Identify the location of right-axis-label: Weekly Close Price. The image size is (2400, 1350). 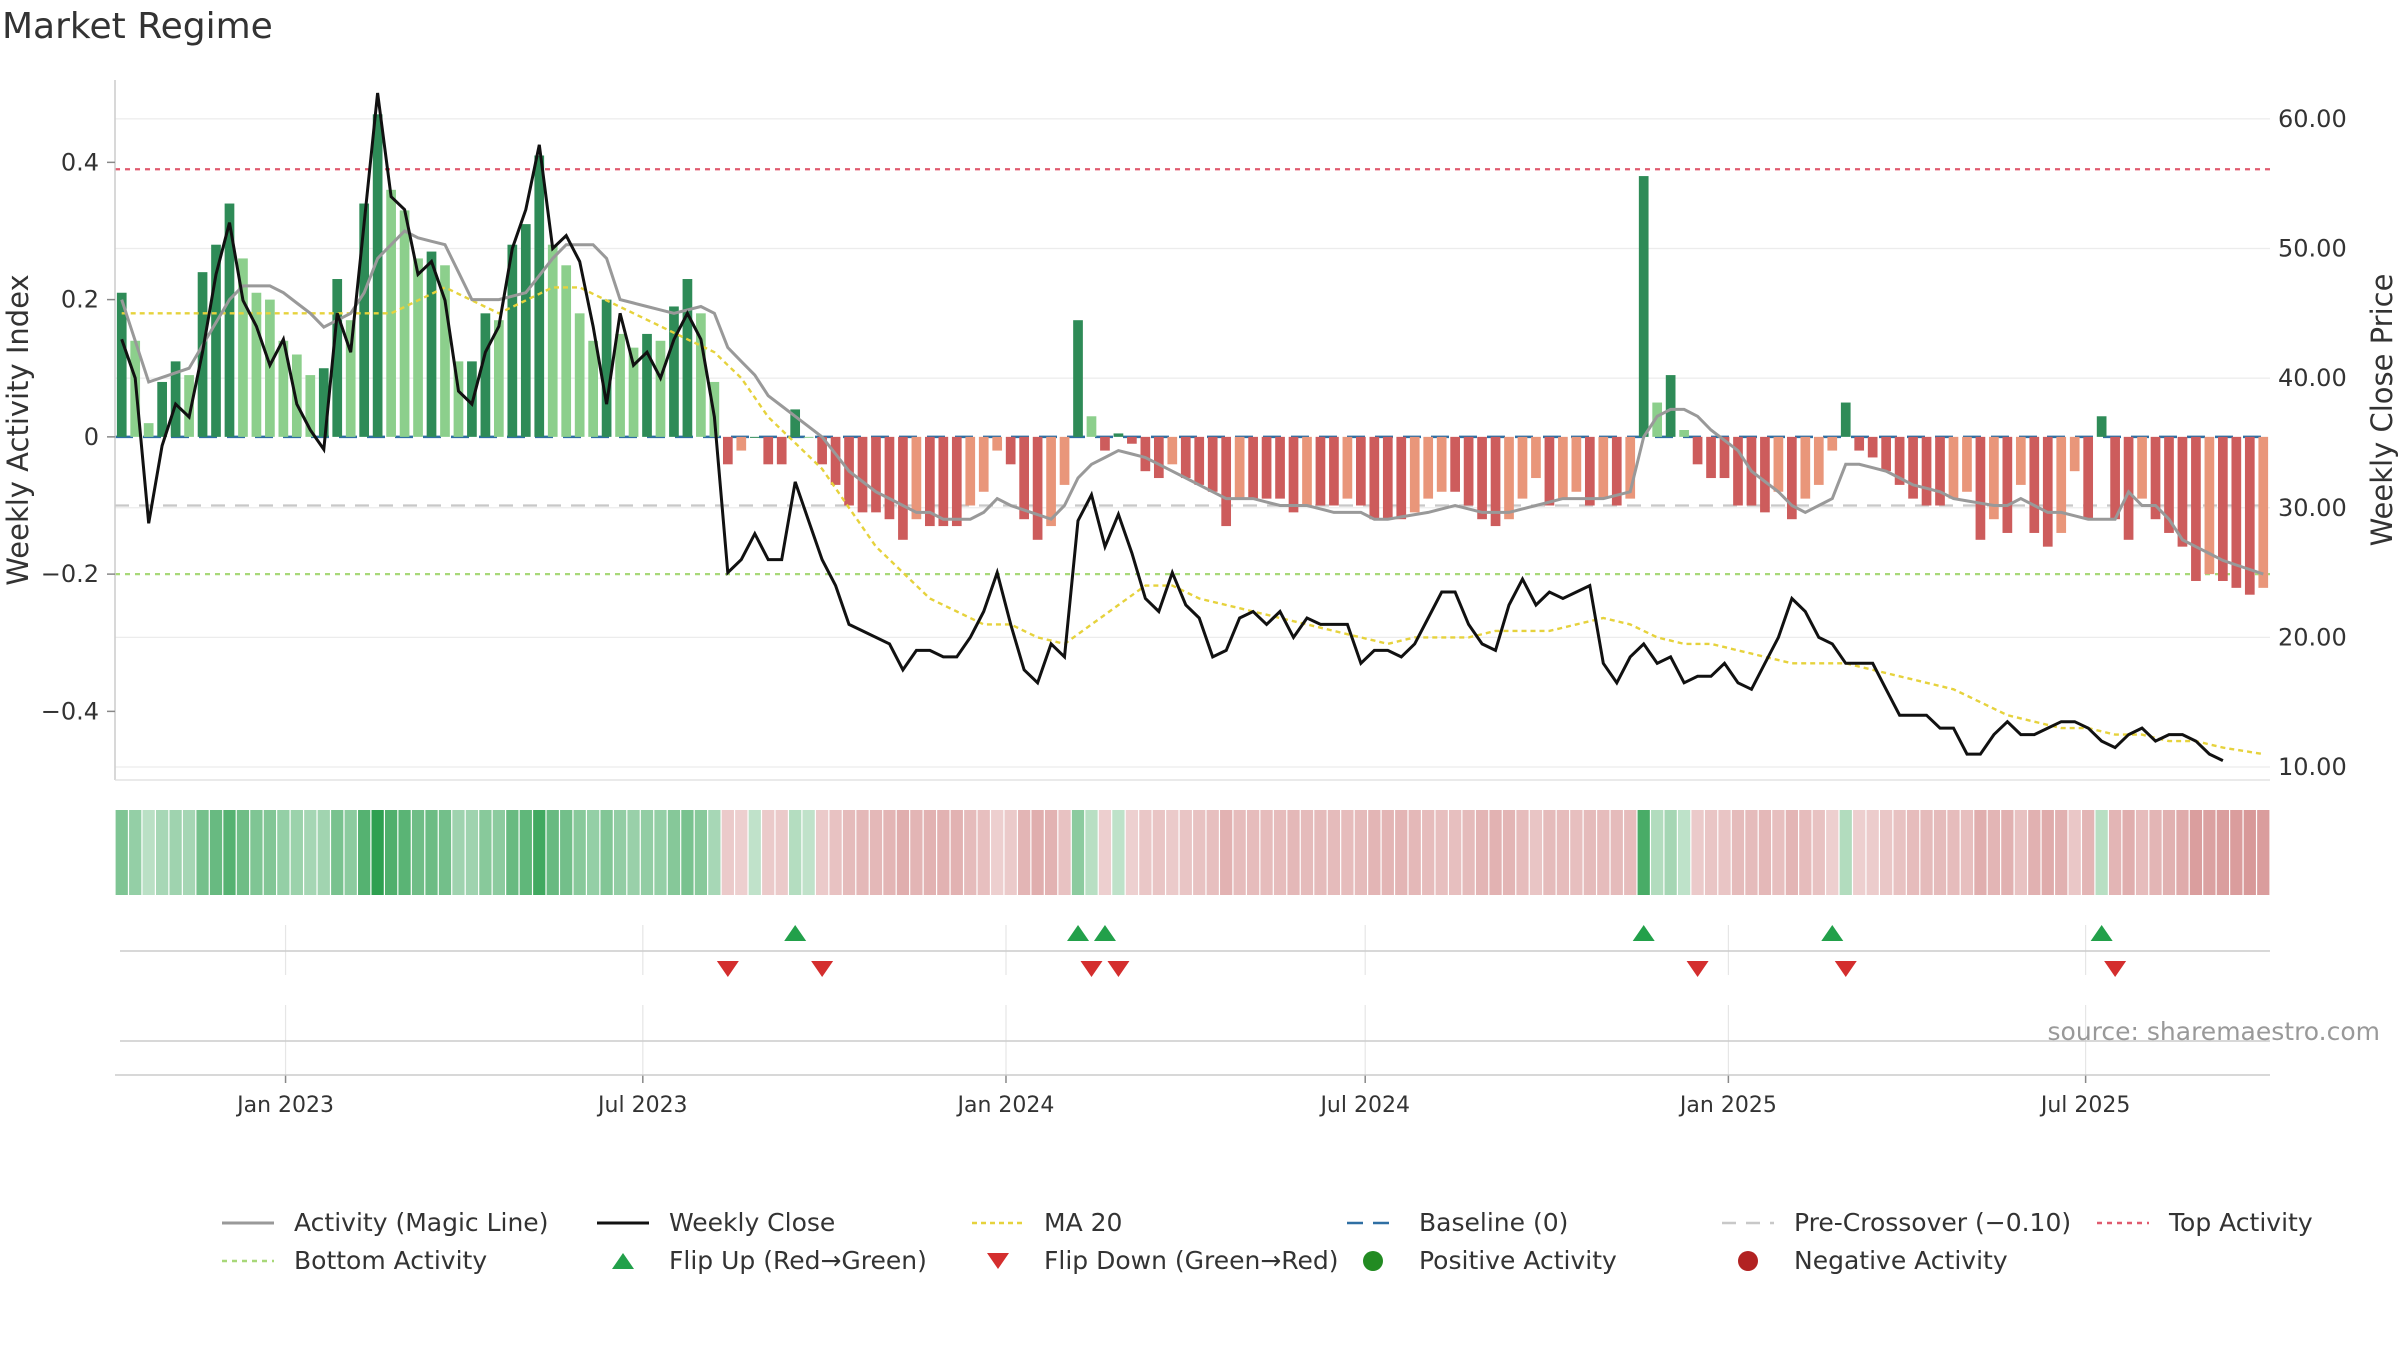
(2382, 410).